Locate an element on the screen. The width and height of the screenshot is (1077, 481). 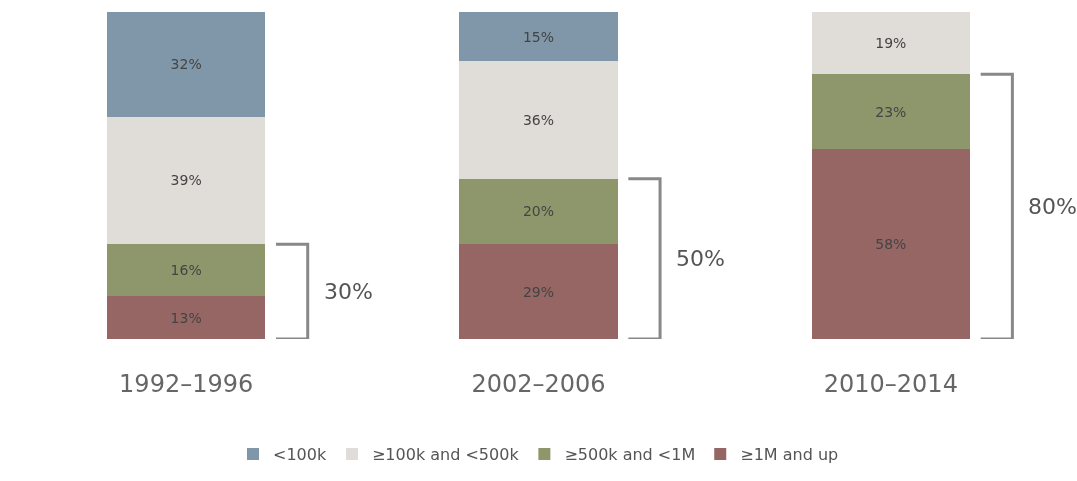
data-label: 20% is located at coordinates (538, 211).